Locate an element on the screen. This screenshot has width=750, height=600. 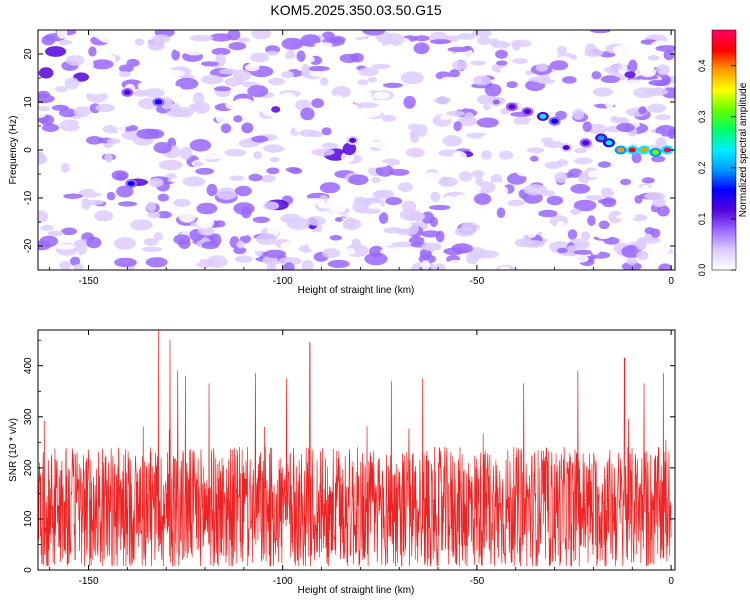
snr-y-axis-label: SNR (10 * v/v) is located at coordinates (13, 450).